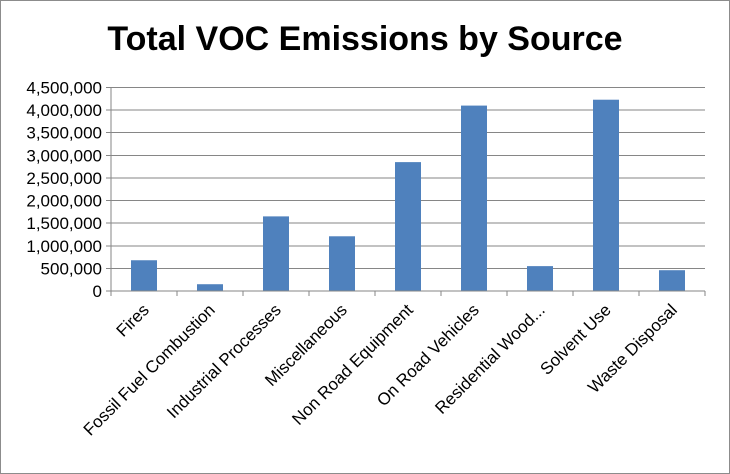 This screenshot has width=730, height=474. I want to click on y-tick-label: 4,000,000, so click(64, 110).